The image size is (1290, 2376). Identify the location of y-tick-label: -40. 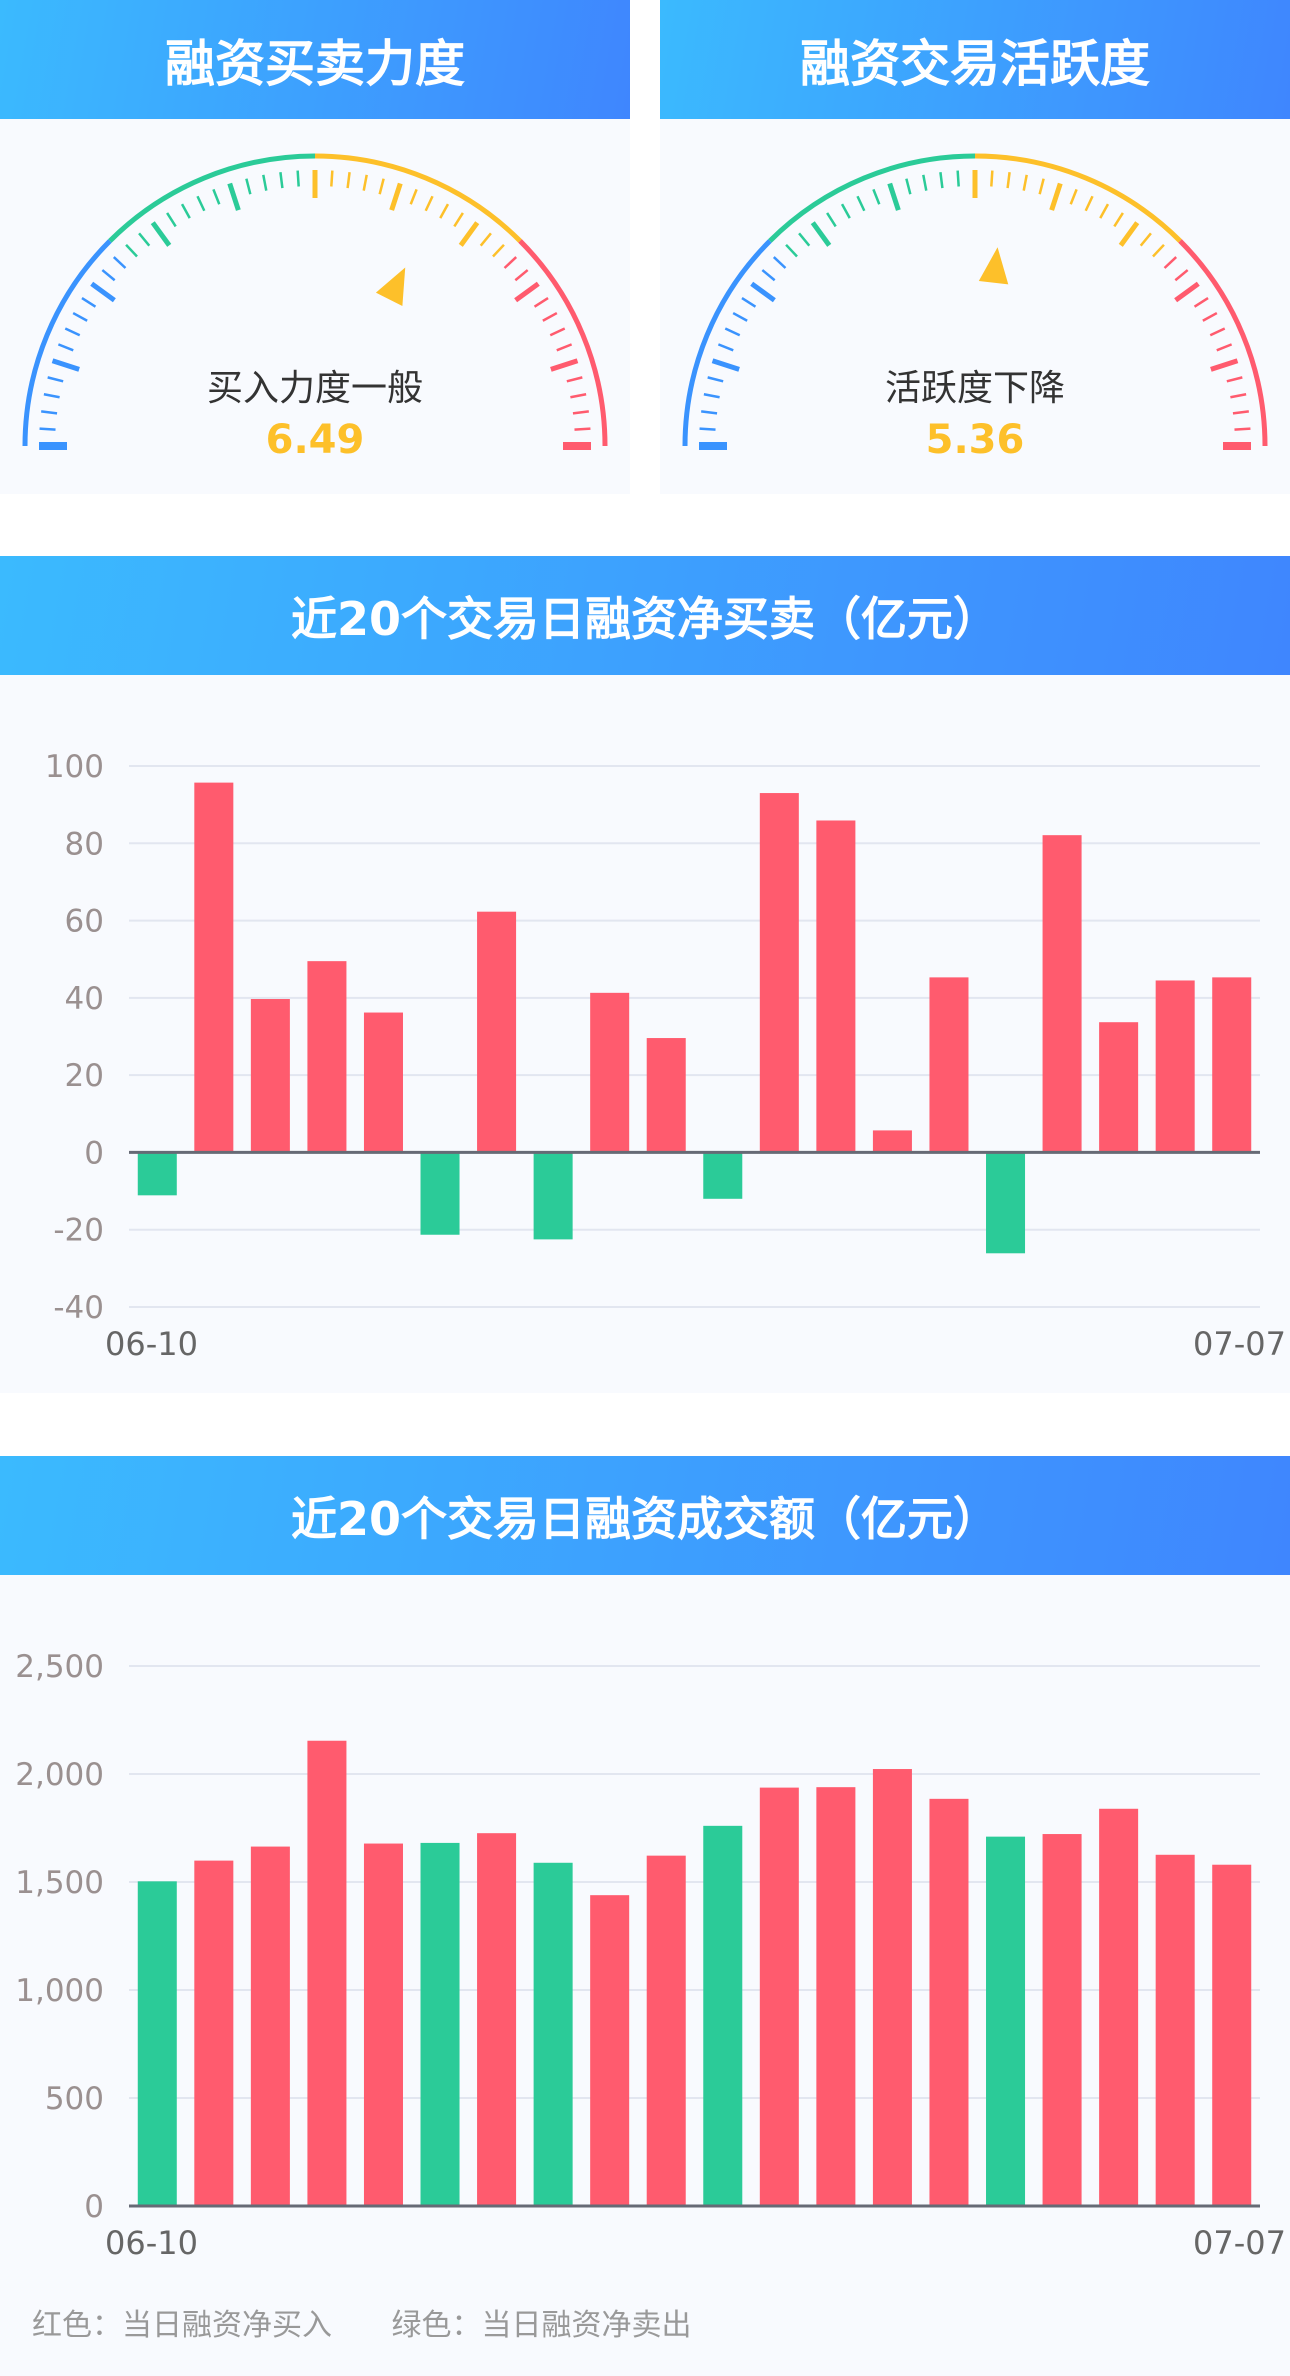
(78, 1308).